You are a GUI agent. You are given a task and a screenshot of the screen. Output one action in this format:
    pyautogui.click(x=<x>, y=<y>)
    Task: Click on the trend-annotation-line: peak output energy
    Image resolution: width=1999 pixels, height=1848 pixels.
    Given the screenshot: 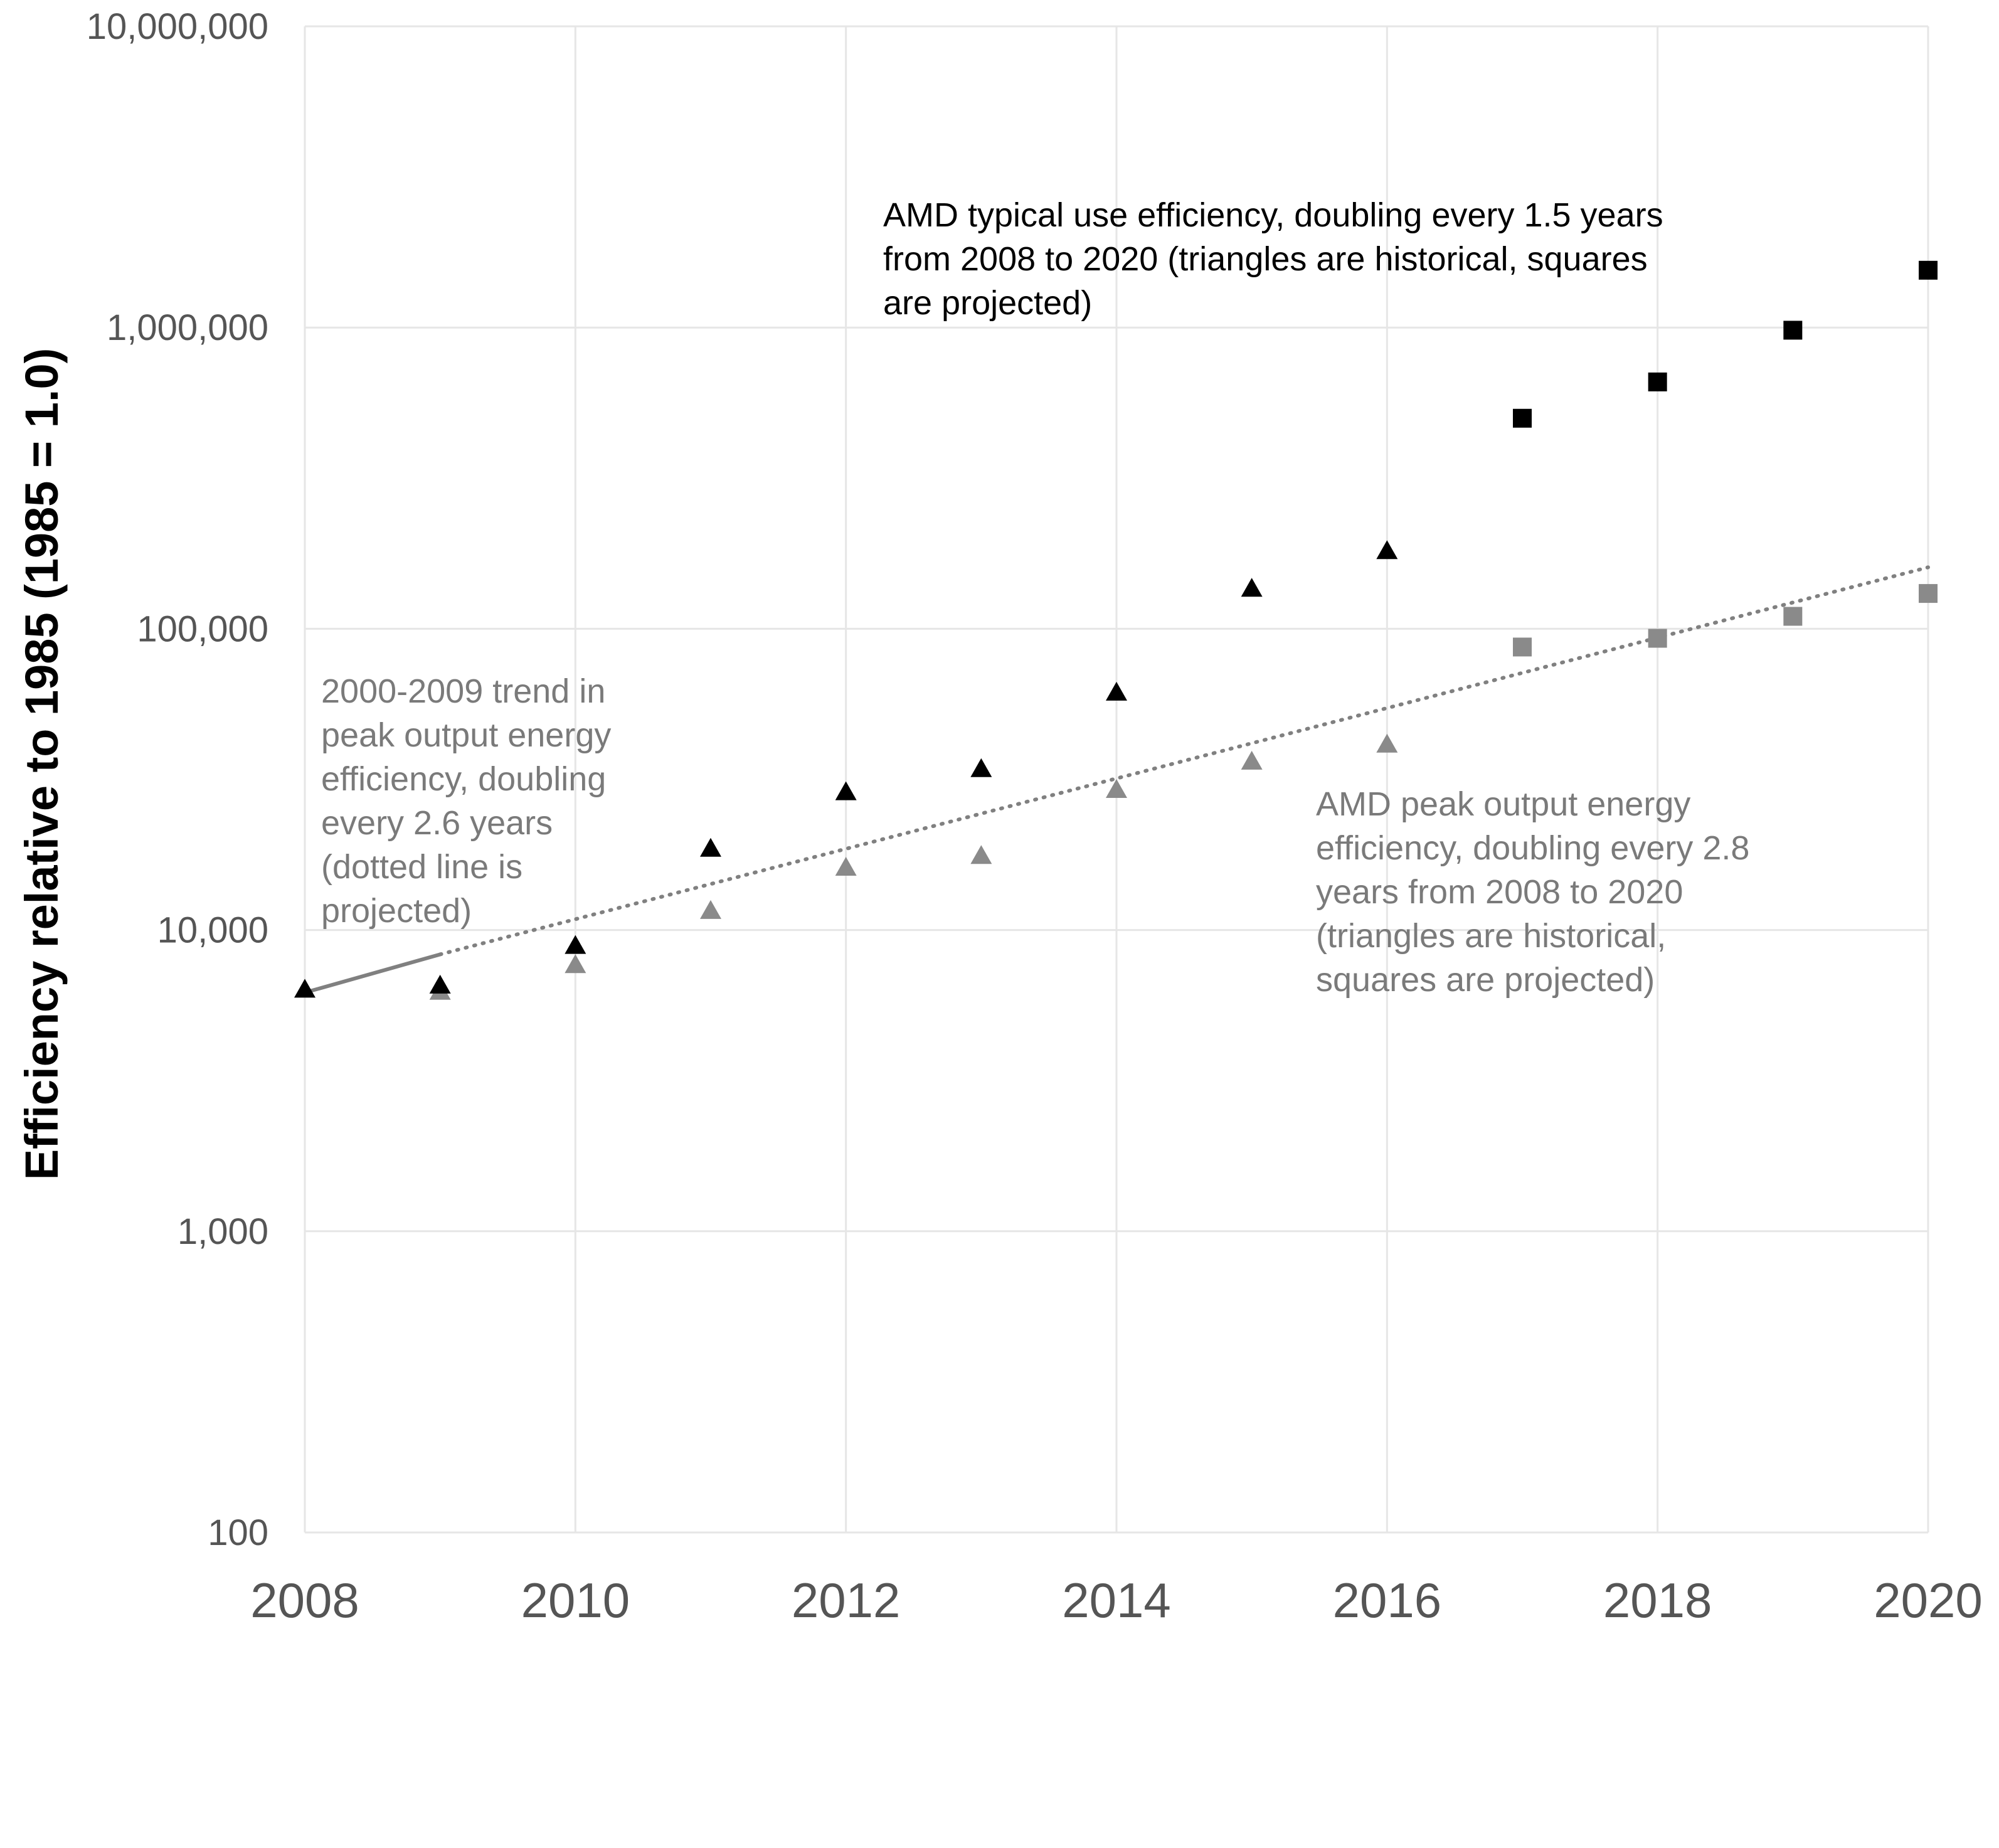 What is the action you would take?
    pyautogui.click(x=466, y=735)
    